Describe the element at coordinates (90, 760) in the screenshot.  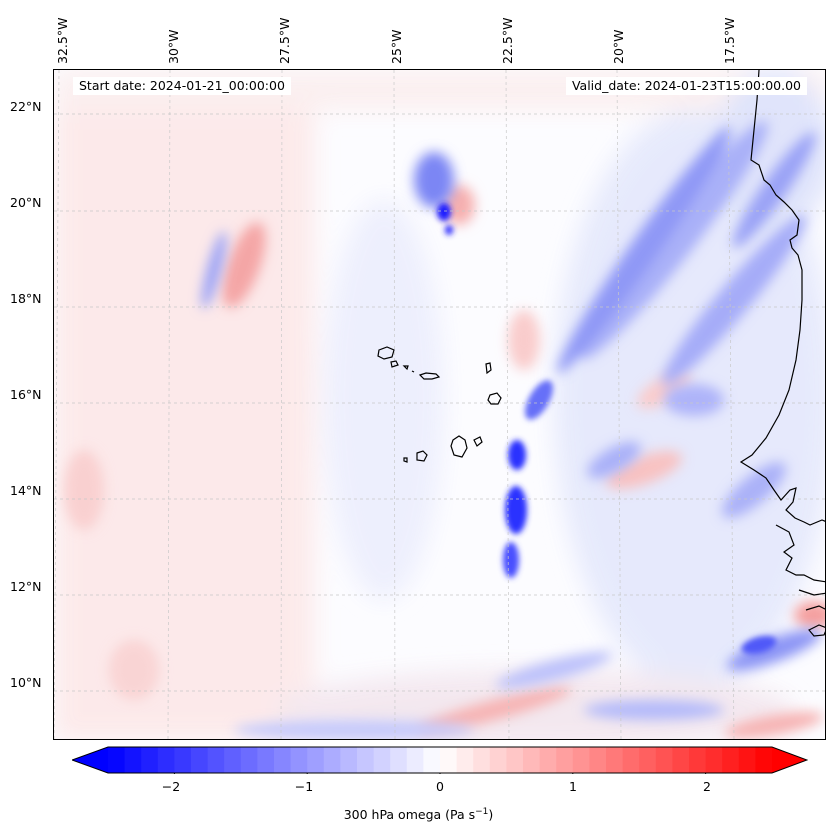
I see `colorbar-extend-low` at that location.